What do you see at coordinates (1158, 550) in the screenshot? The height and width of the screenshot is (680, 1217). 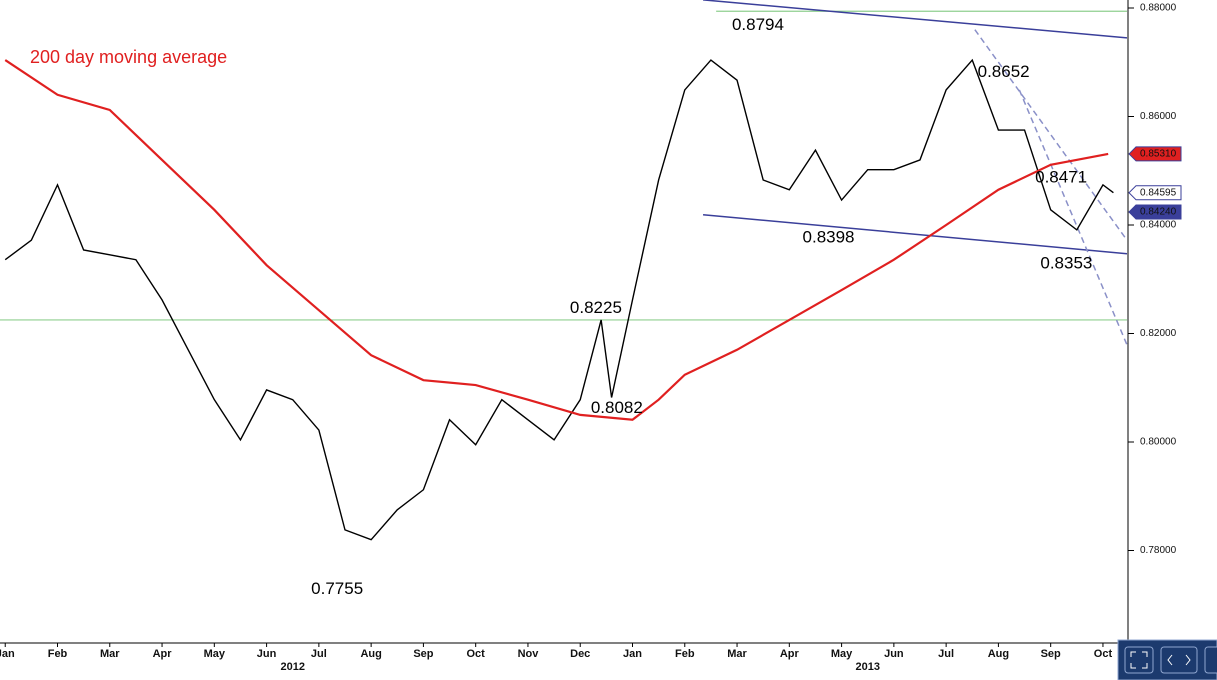 I see `y-tick-label: 0.78000` at bounding box center [1158, 550].